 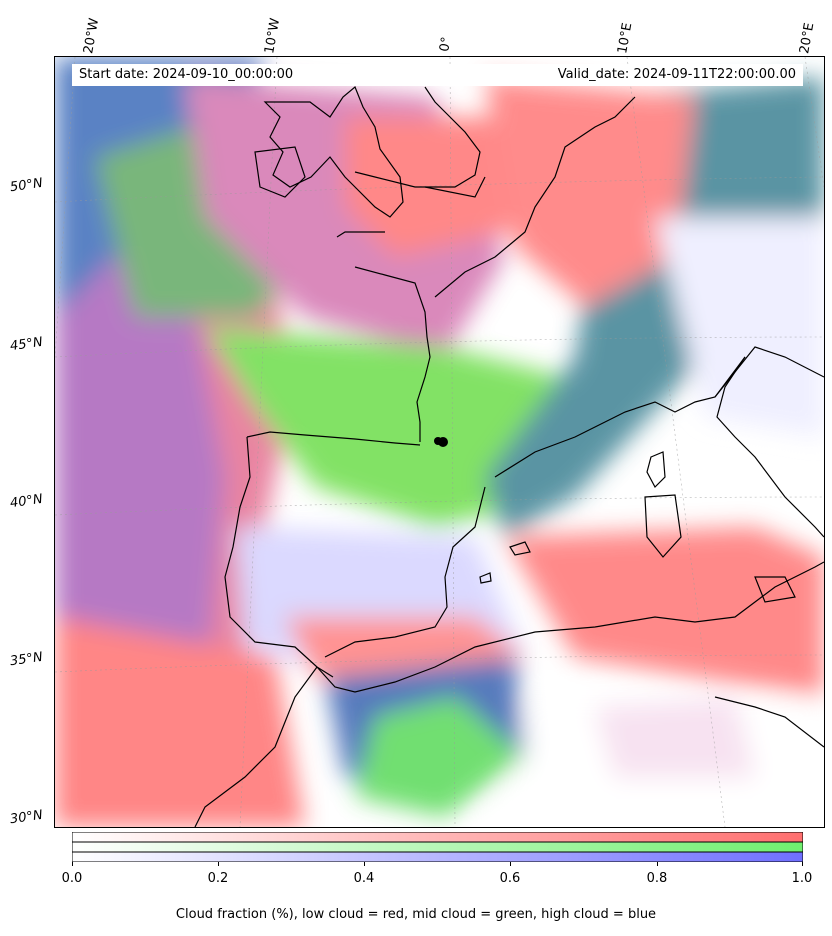 I want to click on valid-date-text: Valid_date: 2024-09-11T22:00:00.00, so click(x=676, y=74).